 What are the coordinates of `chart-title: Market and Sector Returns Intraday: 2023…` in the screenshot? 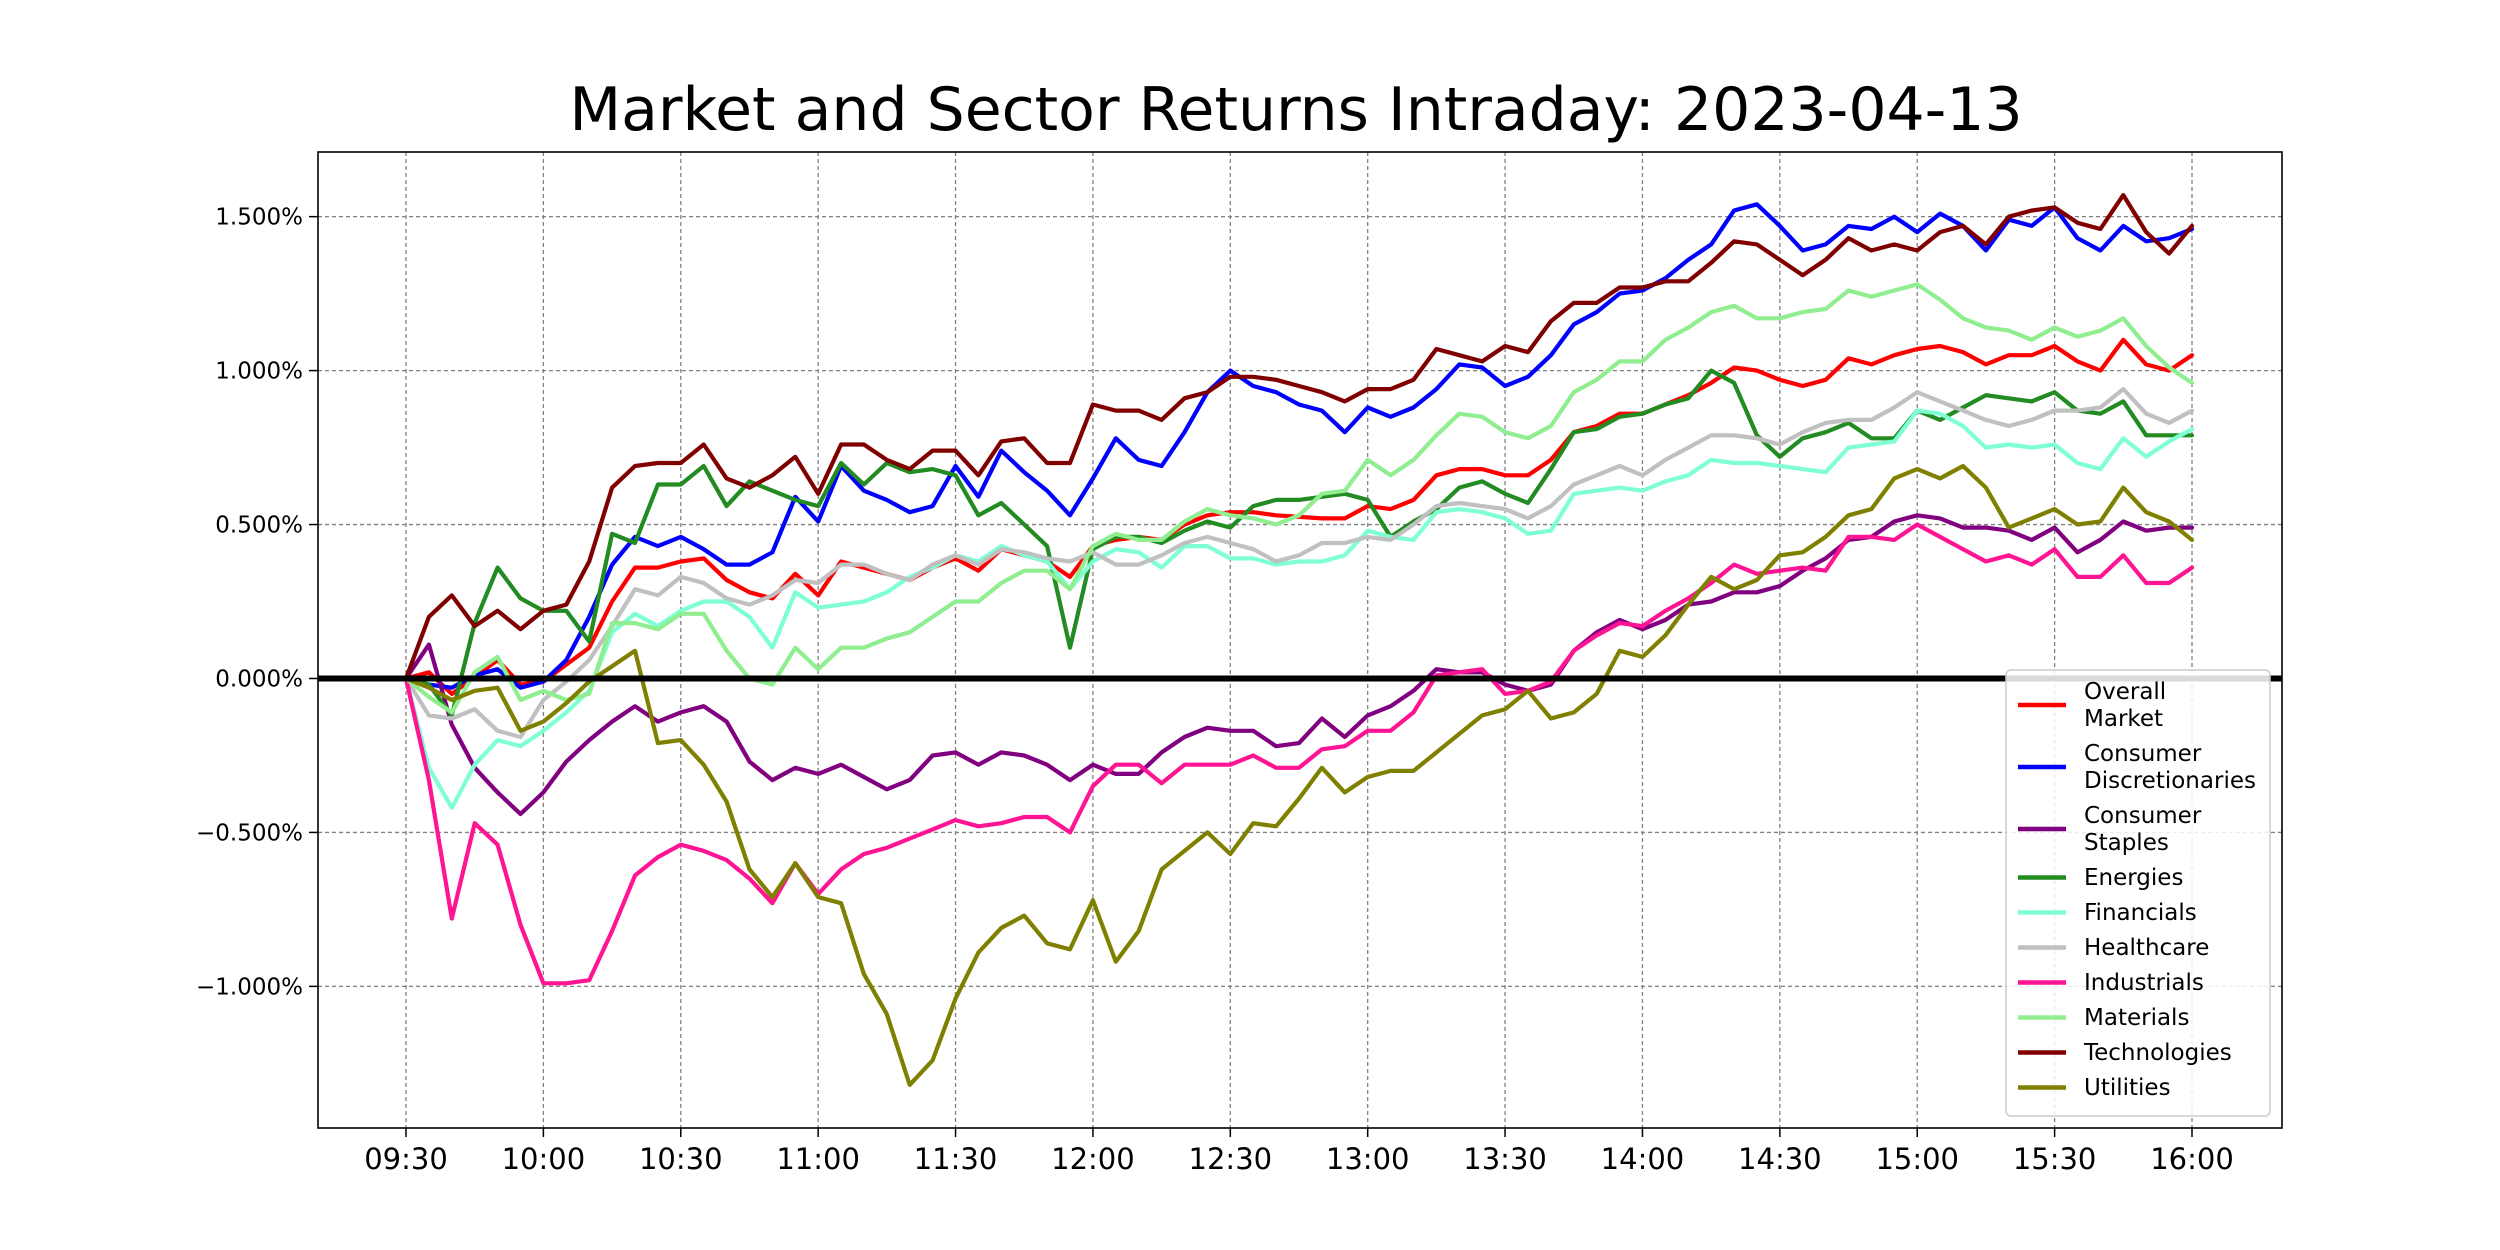 It's located at (1295, 110).